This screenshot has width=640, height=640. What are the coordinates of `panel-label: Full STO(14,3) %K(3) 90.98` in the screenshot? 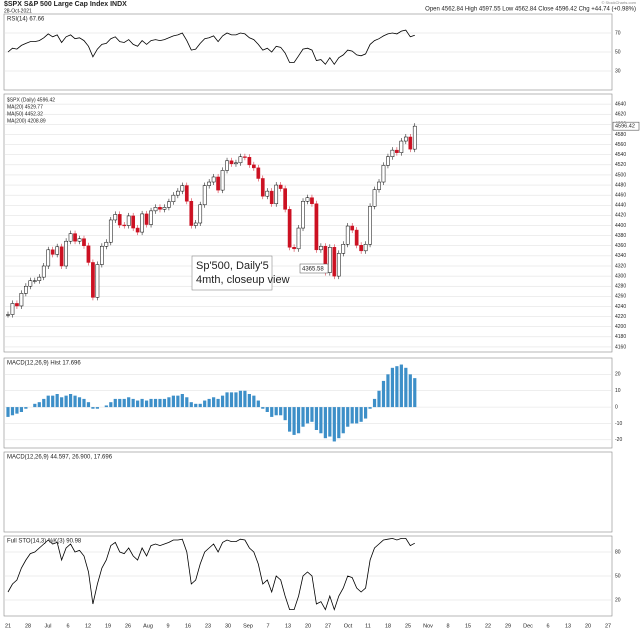 It's located at (44, 542).